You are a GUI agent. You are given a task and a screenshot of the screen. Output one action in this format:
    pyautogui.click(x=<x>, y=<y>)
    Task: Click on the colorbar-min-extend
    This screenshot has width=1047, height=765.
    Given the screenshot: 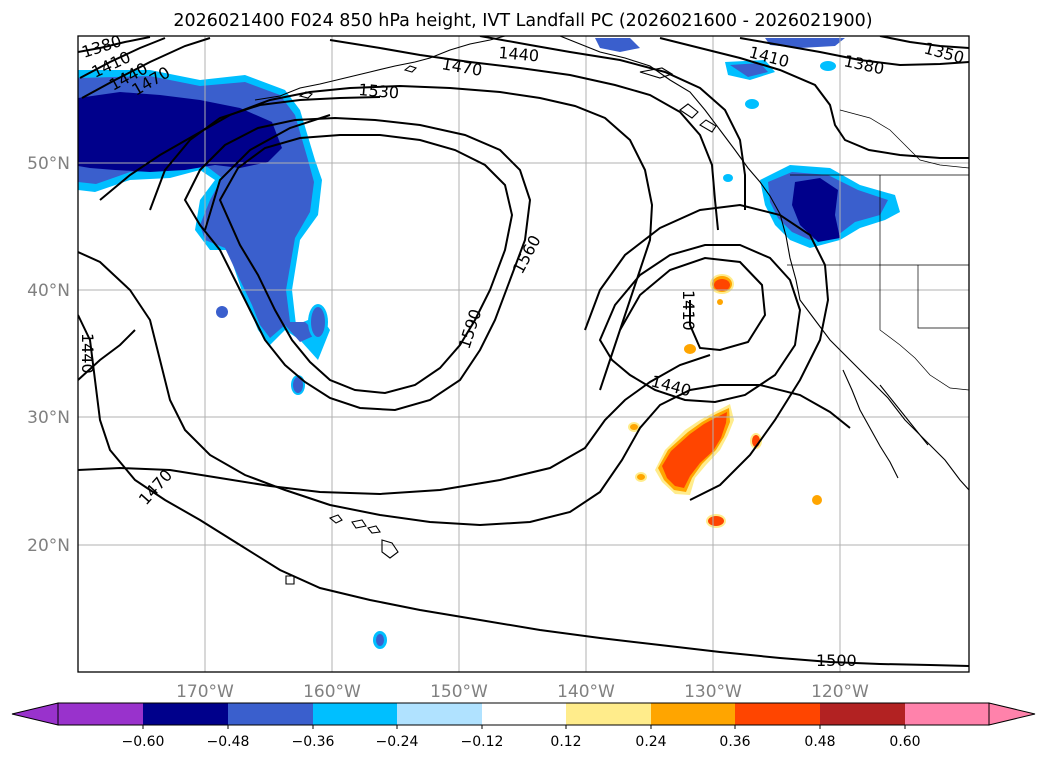 What is the action you would take?
    pyautogui.click(x=35, y=714)
    